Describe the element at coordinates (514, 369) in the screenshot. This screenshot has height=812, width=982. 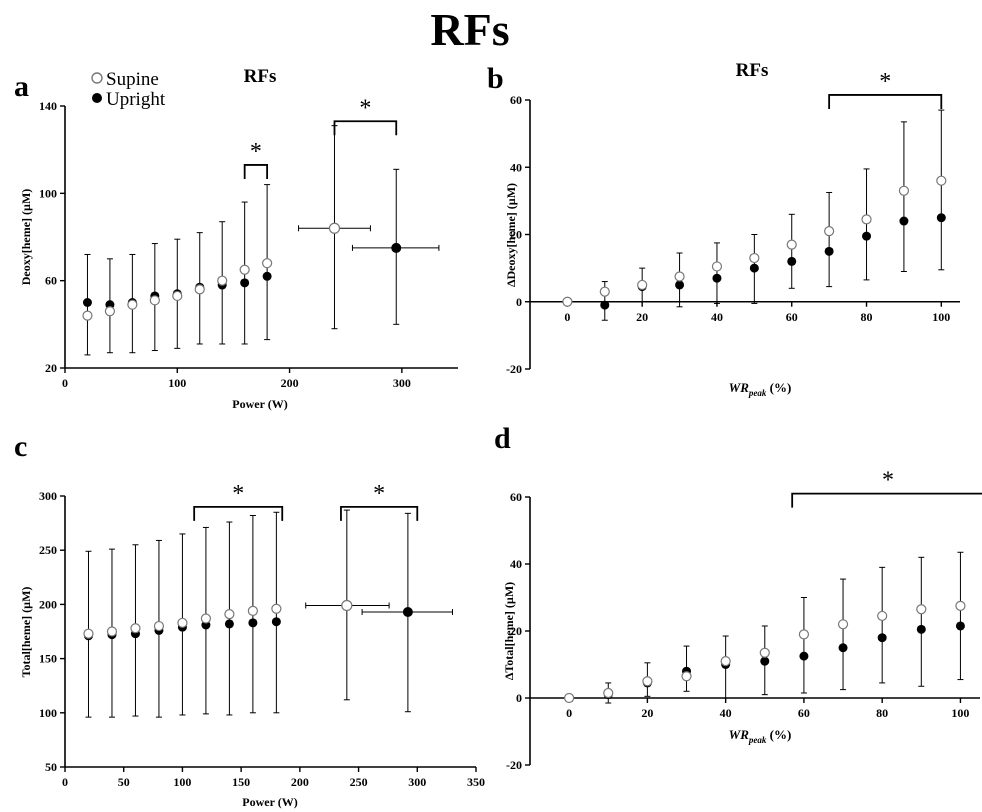
I see `y-tick-label: -20` at that location.